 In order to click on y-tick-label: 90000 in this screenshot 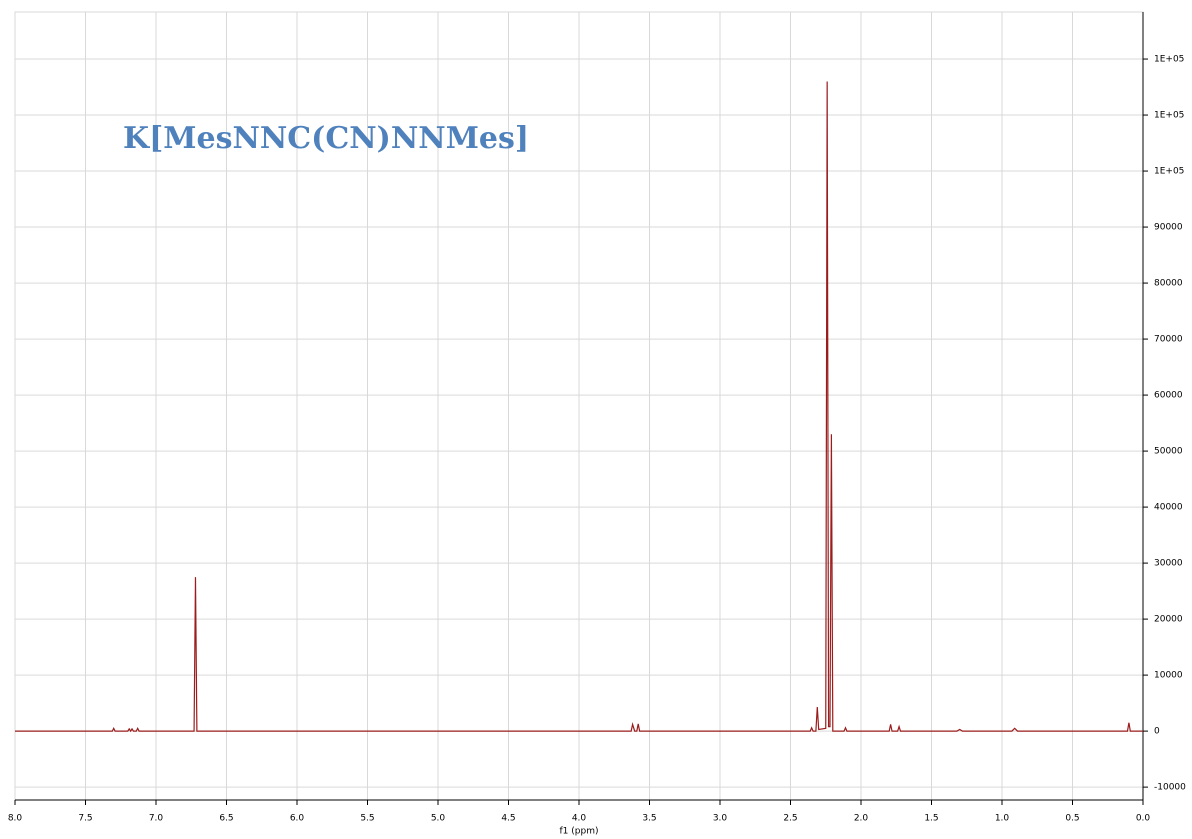, I will do `click(1168, 228)`.